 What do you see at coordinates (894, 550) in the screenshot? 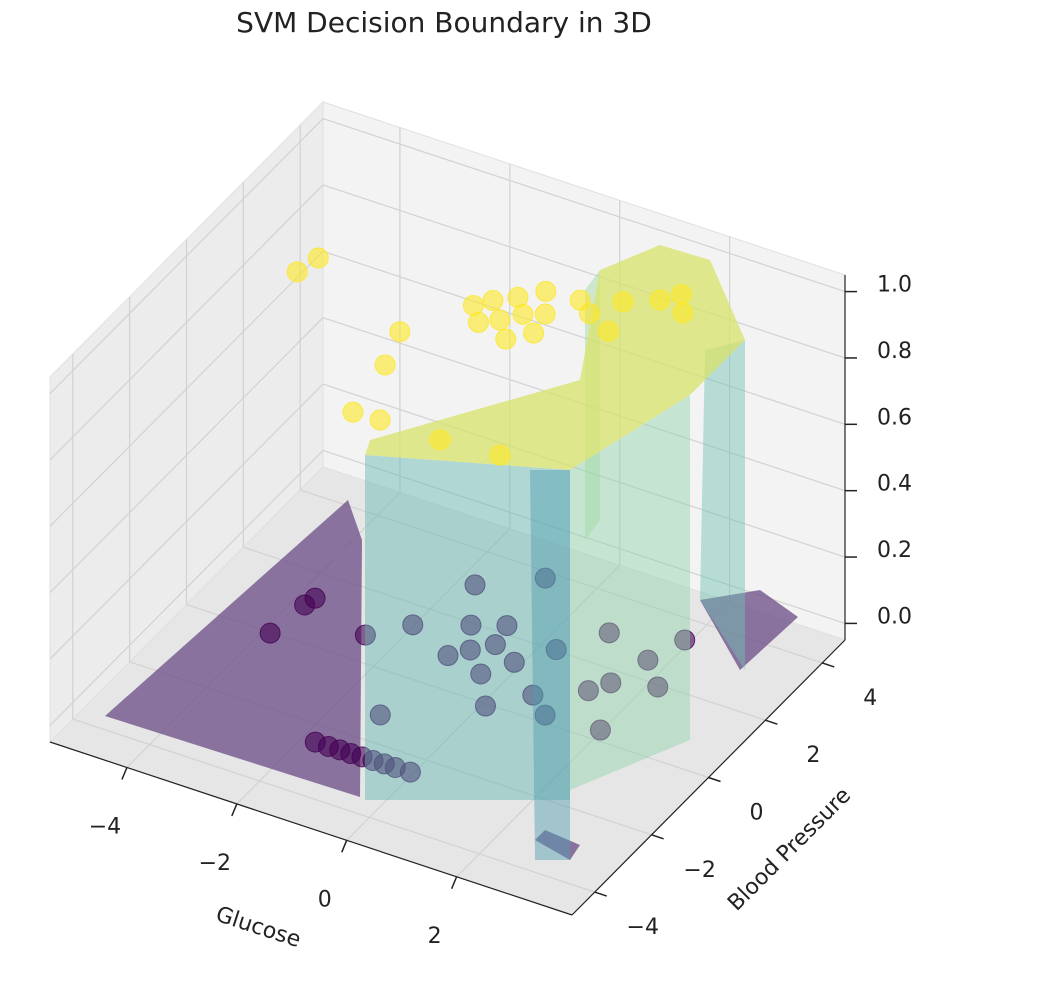
I see `z-tick-label: 0.2` at bounding box center [894, 550].